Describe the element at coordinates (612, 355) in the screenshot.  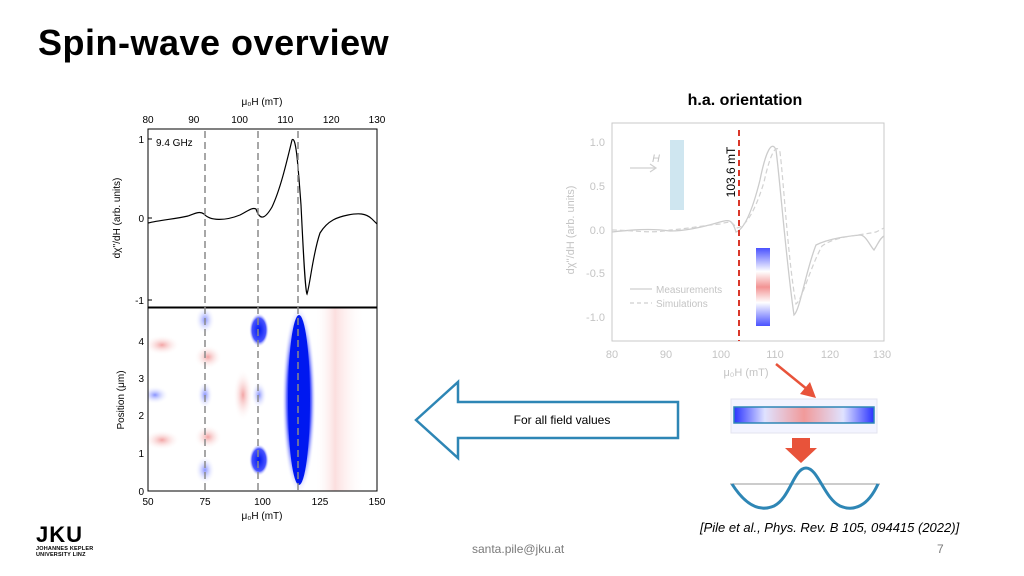
I see `right-xtick: 80` at that location.